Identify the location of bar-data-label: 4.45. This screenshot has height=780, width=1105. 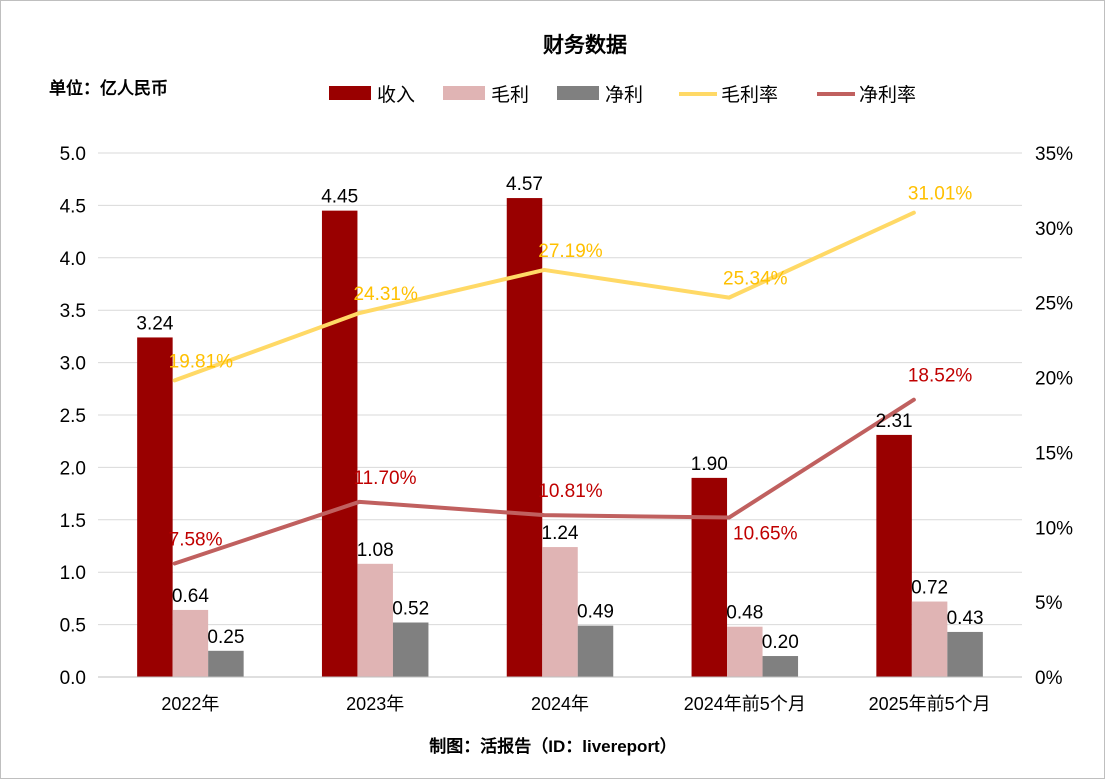
(339, 197).